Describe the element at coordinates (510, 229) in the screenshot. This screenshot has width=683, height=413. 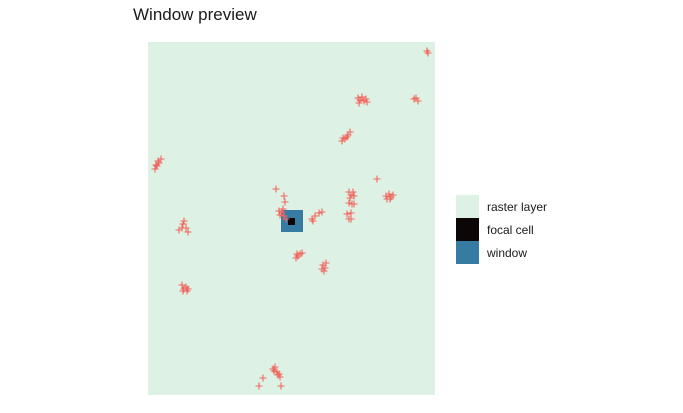
I see `legend-label-focal: focal cell` at that location.